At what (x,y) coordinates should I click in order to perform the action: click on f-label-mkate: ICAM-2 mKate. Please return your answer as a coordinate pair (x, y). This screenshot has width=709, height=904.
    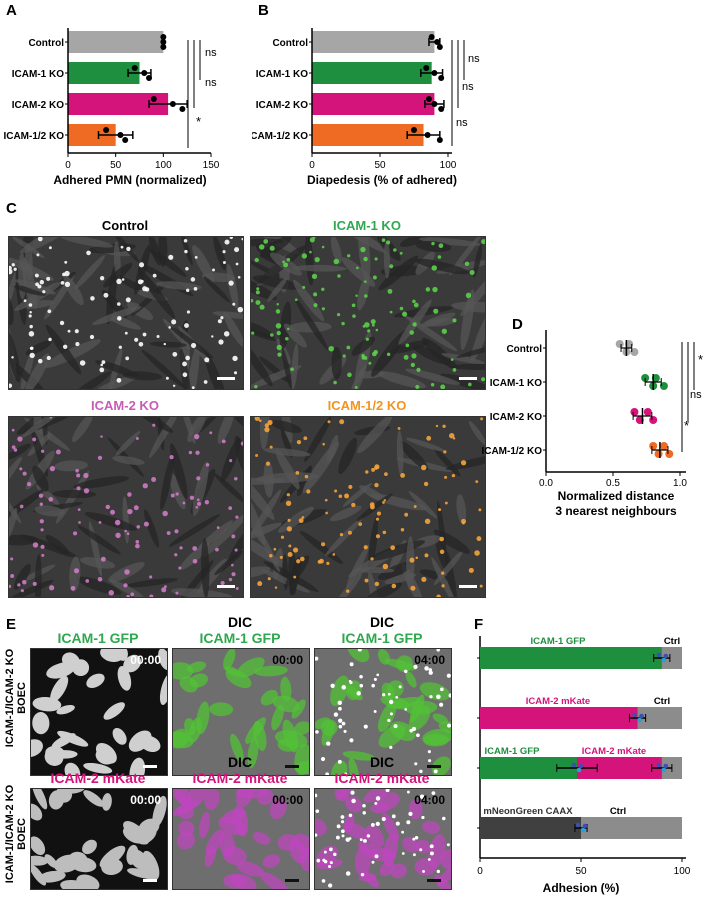
    Looking at the image, I should click on (558, 701).